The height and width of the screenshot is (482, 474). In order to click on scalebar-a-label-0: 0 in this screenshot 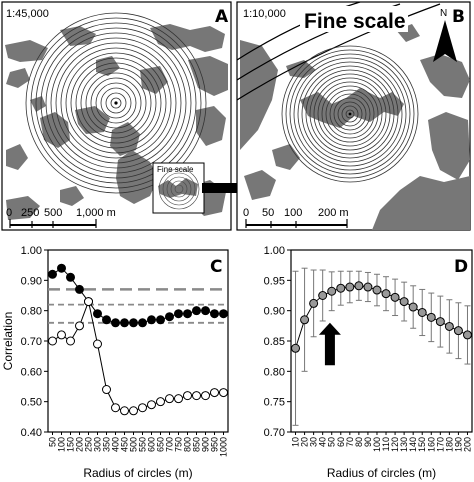, I will do `click(9, 213)`.